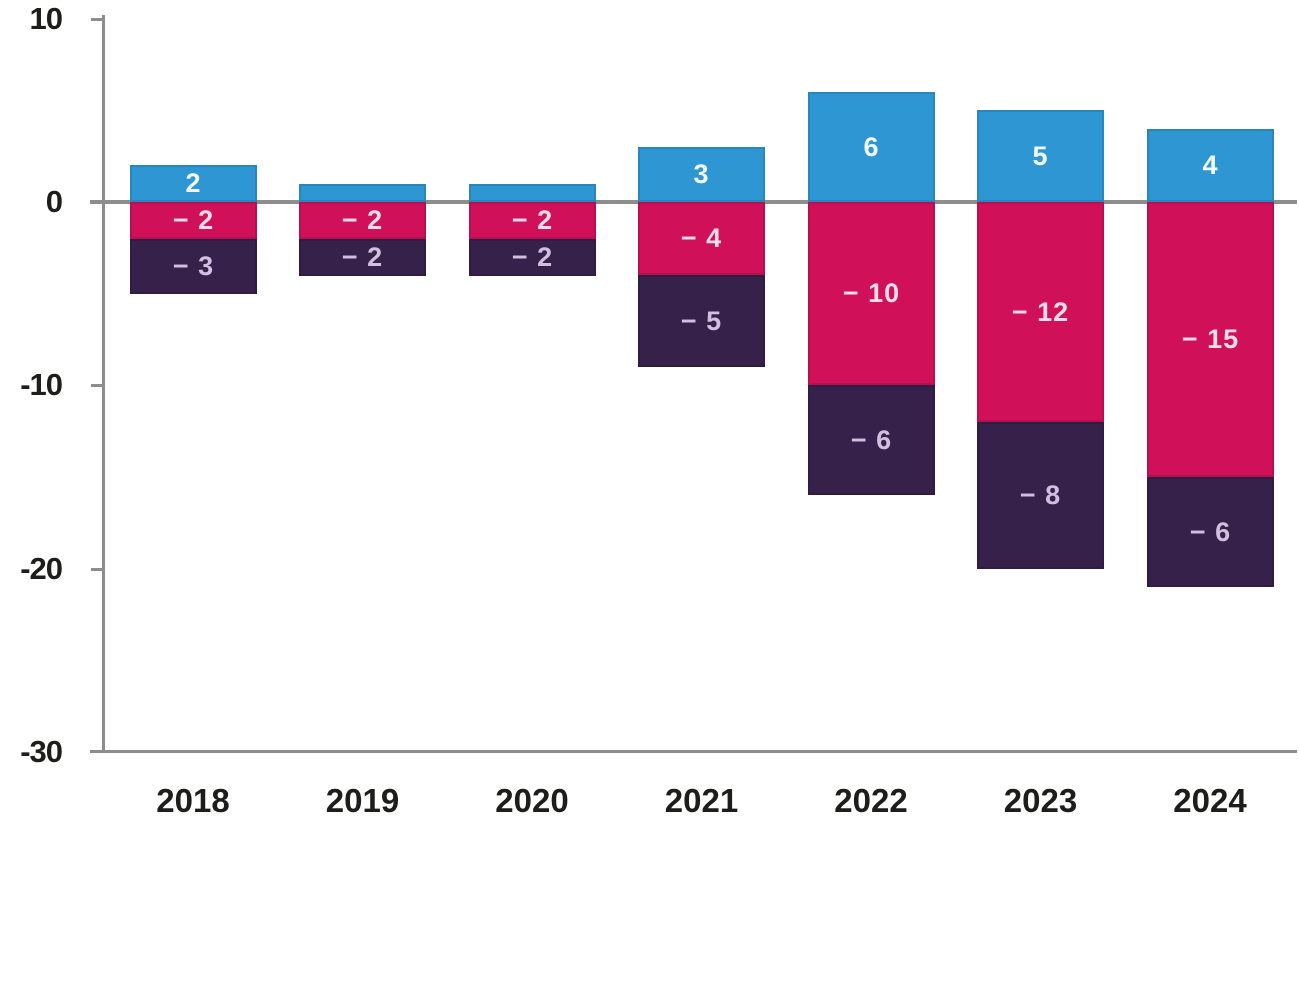 This screenshot has height=986, width=1299. Describe the element at coordinates (871, 800) in the screenshot. I see `x-axis-tick-label: 2022` at that location.